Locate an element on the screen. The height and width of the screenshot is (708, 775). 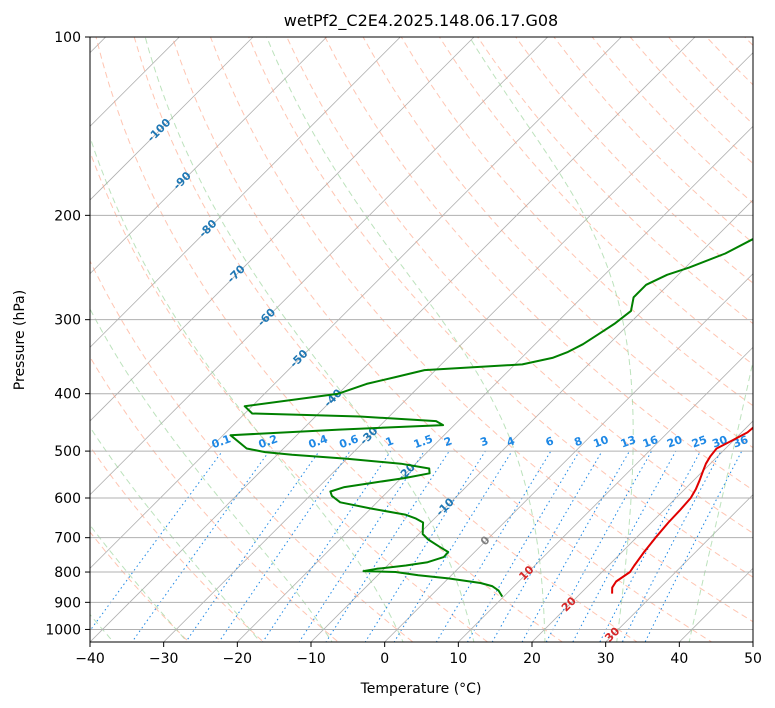
x-tick-label: −30 is located at coordinates (164, 659).